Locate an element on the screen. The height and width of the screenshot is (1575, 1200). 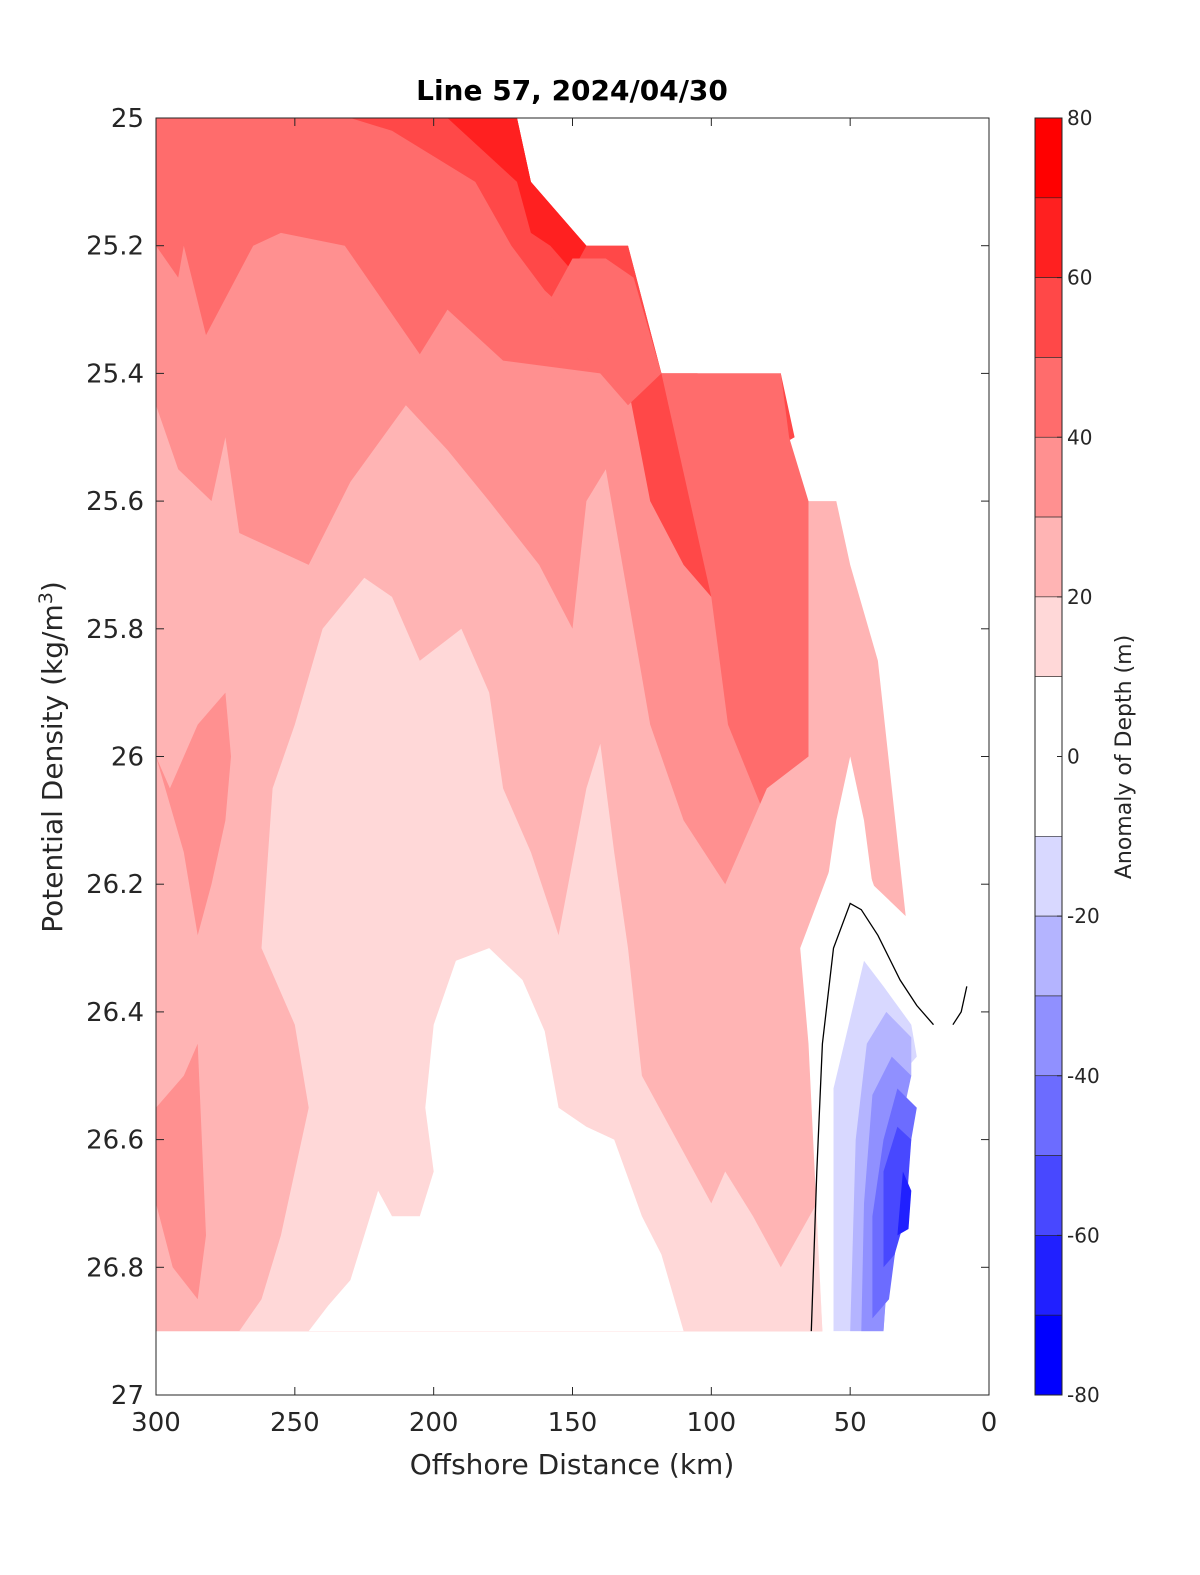
x-tick-label: 150 is located at coordinates (573, 1423).